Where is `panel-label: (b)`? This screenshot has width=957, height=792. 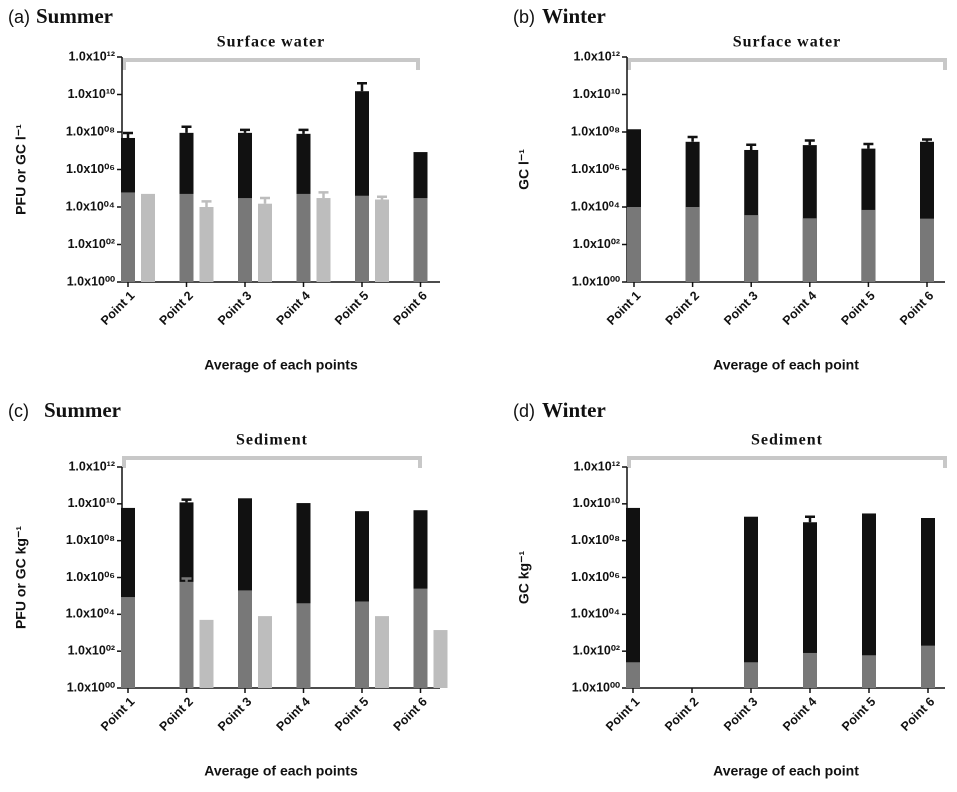
panel-label: (b) is located at coordinates (524, 17).